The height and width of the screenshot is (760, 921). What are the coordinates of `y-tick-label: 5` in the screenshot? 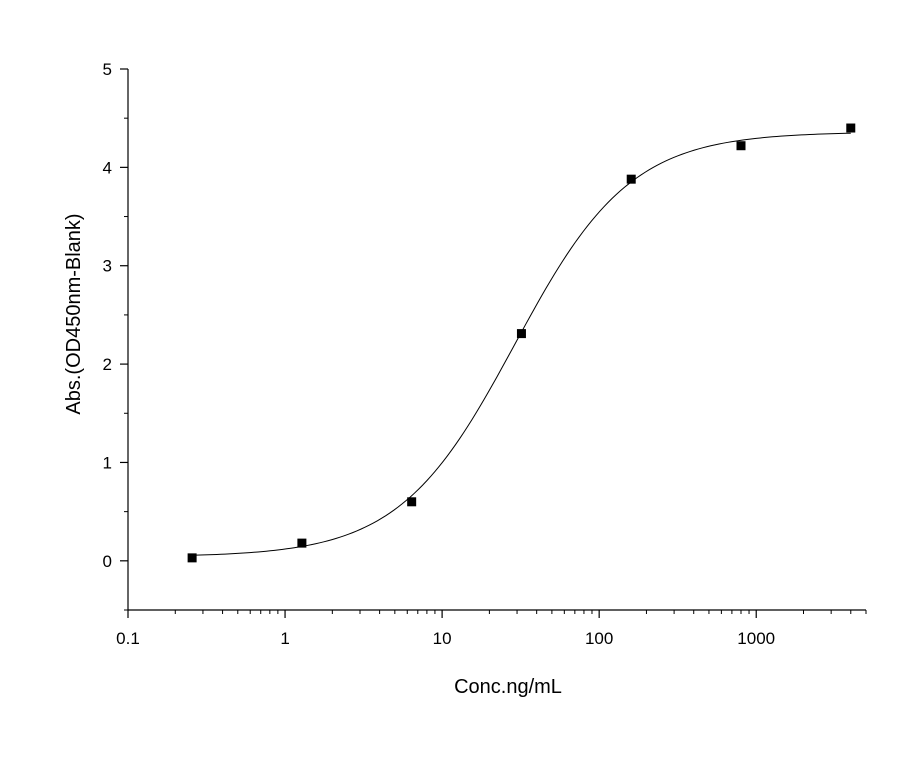 It's located at (107, 69).